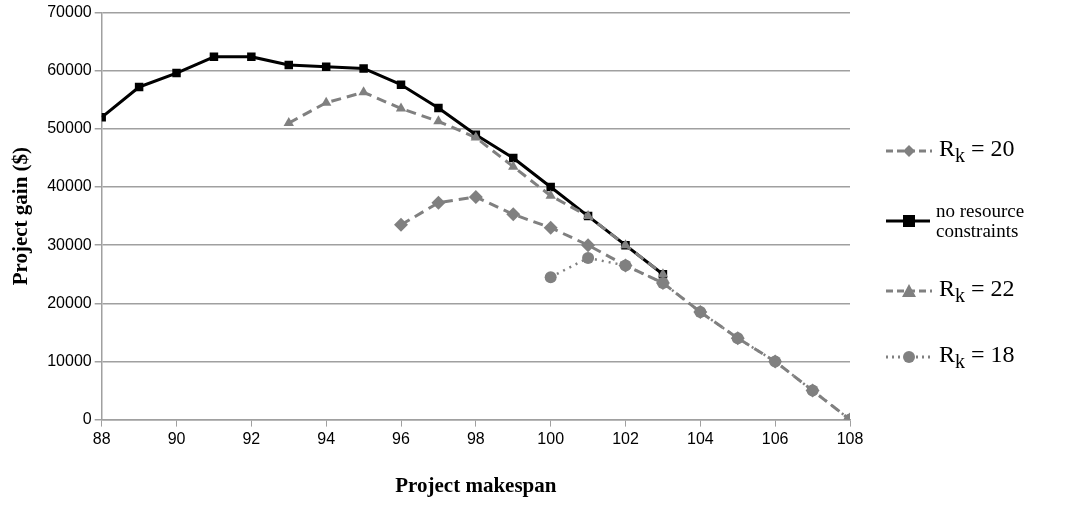 Image resolution: width=1066 pixels, height=508 pixels. What do you see at coordinates (69, 12) in the screenshot?
I see `y-tick-label: 70000` at bounding box center [69, 12].